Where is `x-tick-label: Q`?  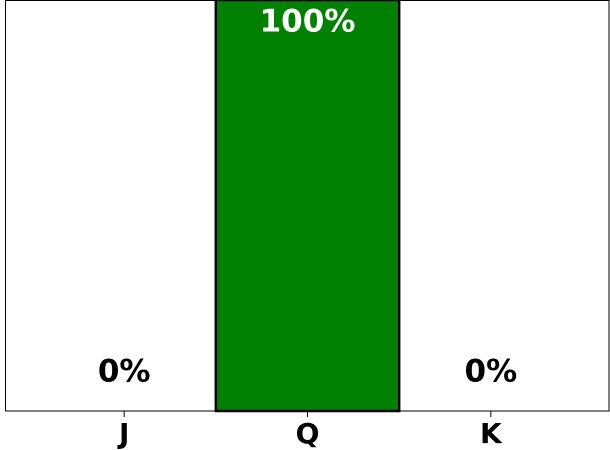 x-tick-label: Q is located at coordinates (308, 433).